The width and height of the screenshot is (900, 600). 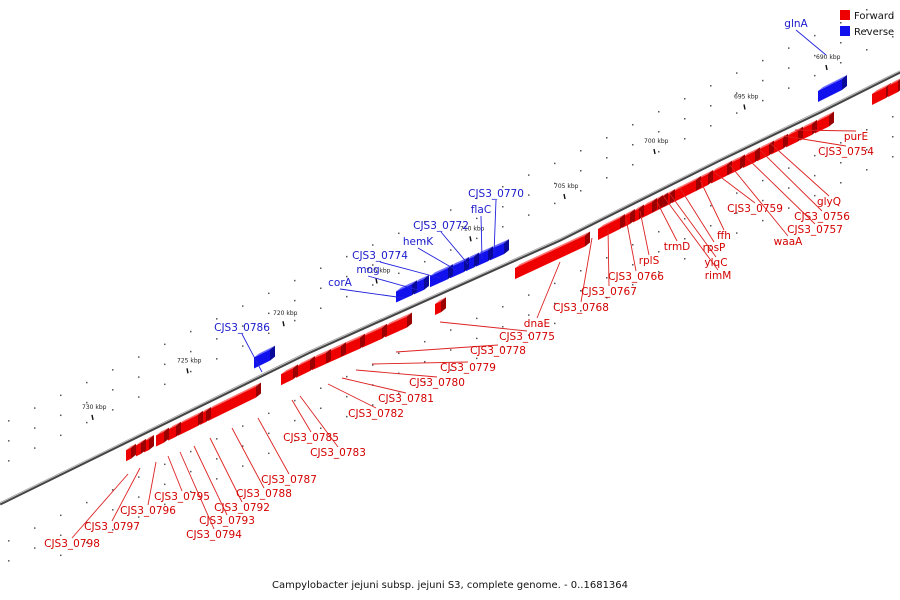 What do you see at coordinates (418, 242) in the screenshot?
I see `gene-label-hemk: hemK` at bounding box center [418, 242].